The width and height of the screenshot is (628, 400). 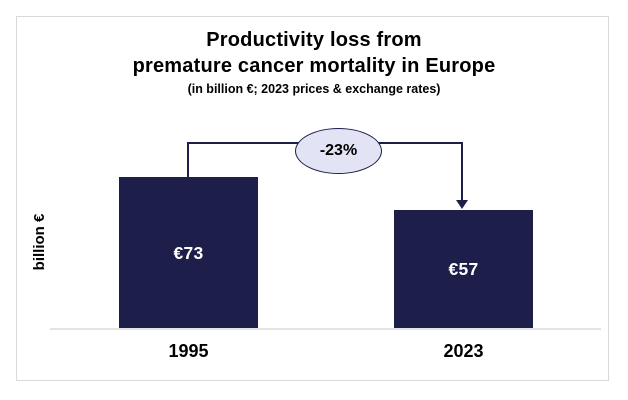 What do you see at coordinates (314, 66) in the screenshot?
I see `chart-title-line-2: premature cancer mortality in Europe` at bounding box center [314, 66].